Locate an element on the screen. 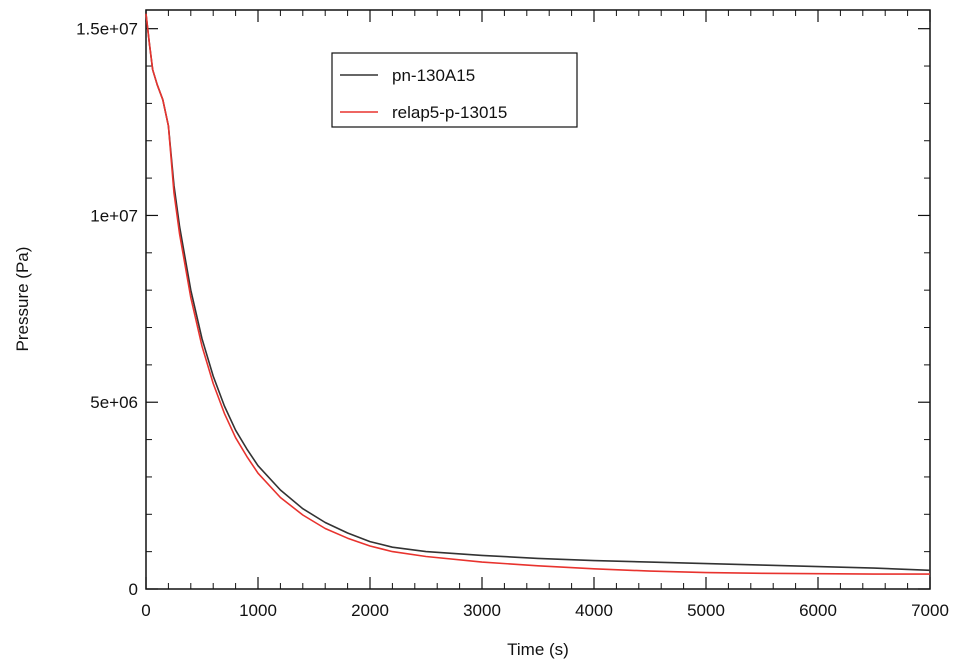  y-tick-label: 1.5e+07 is located at coordinates (107, 29).